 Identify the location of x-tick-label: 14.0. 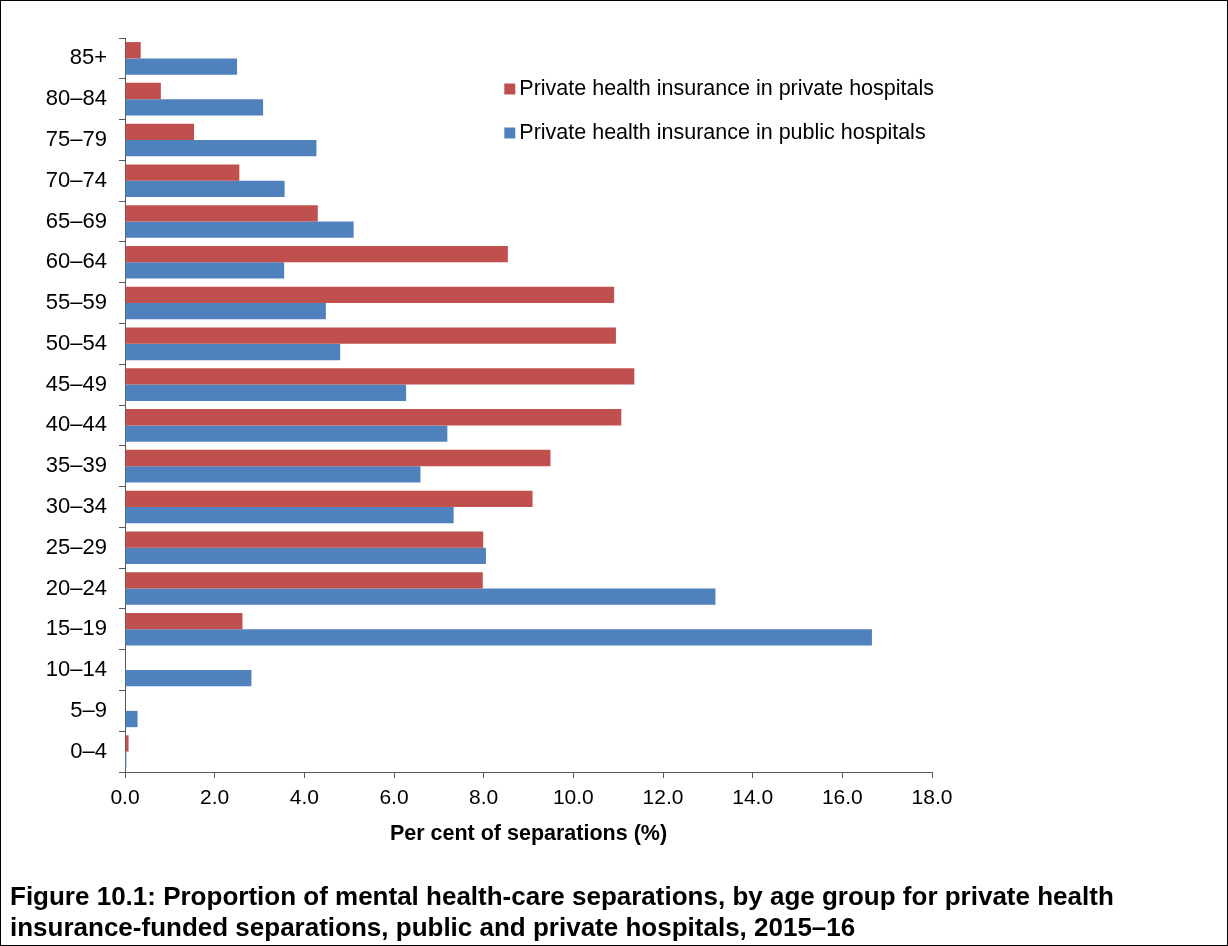
(753, 797).